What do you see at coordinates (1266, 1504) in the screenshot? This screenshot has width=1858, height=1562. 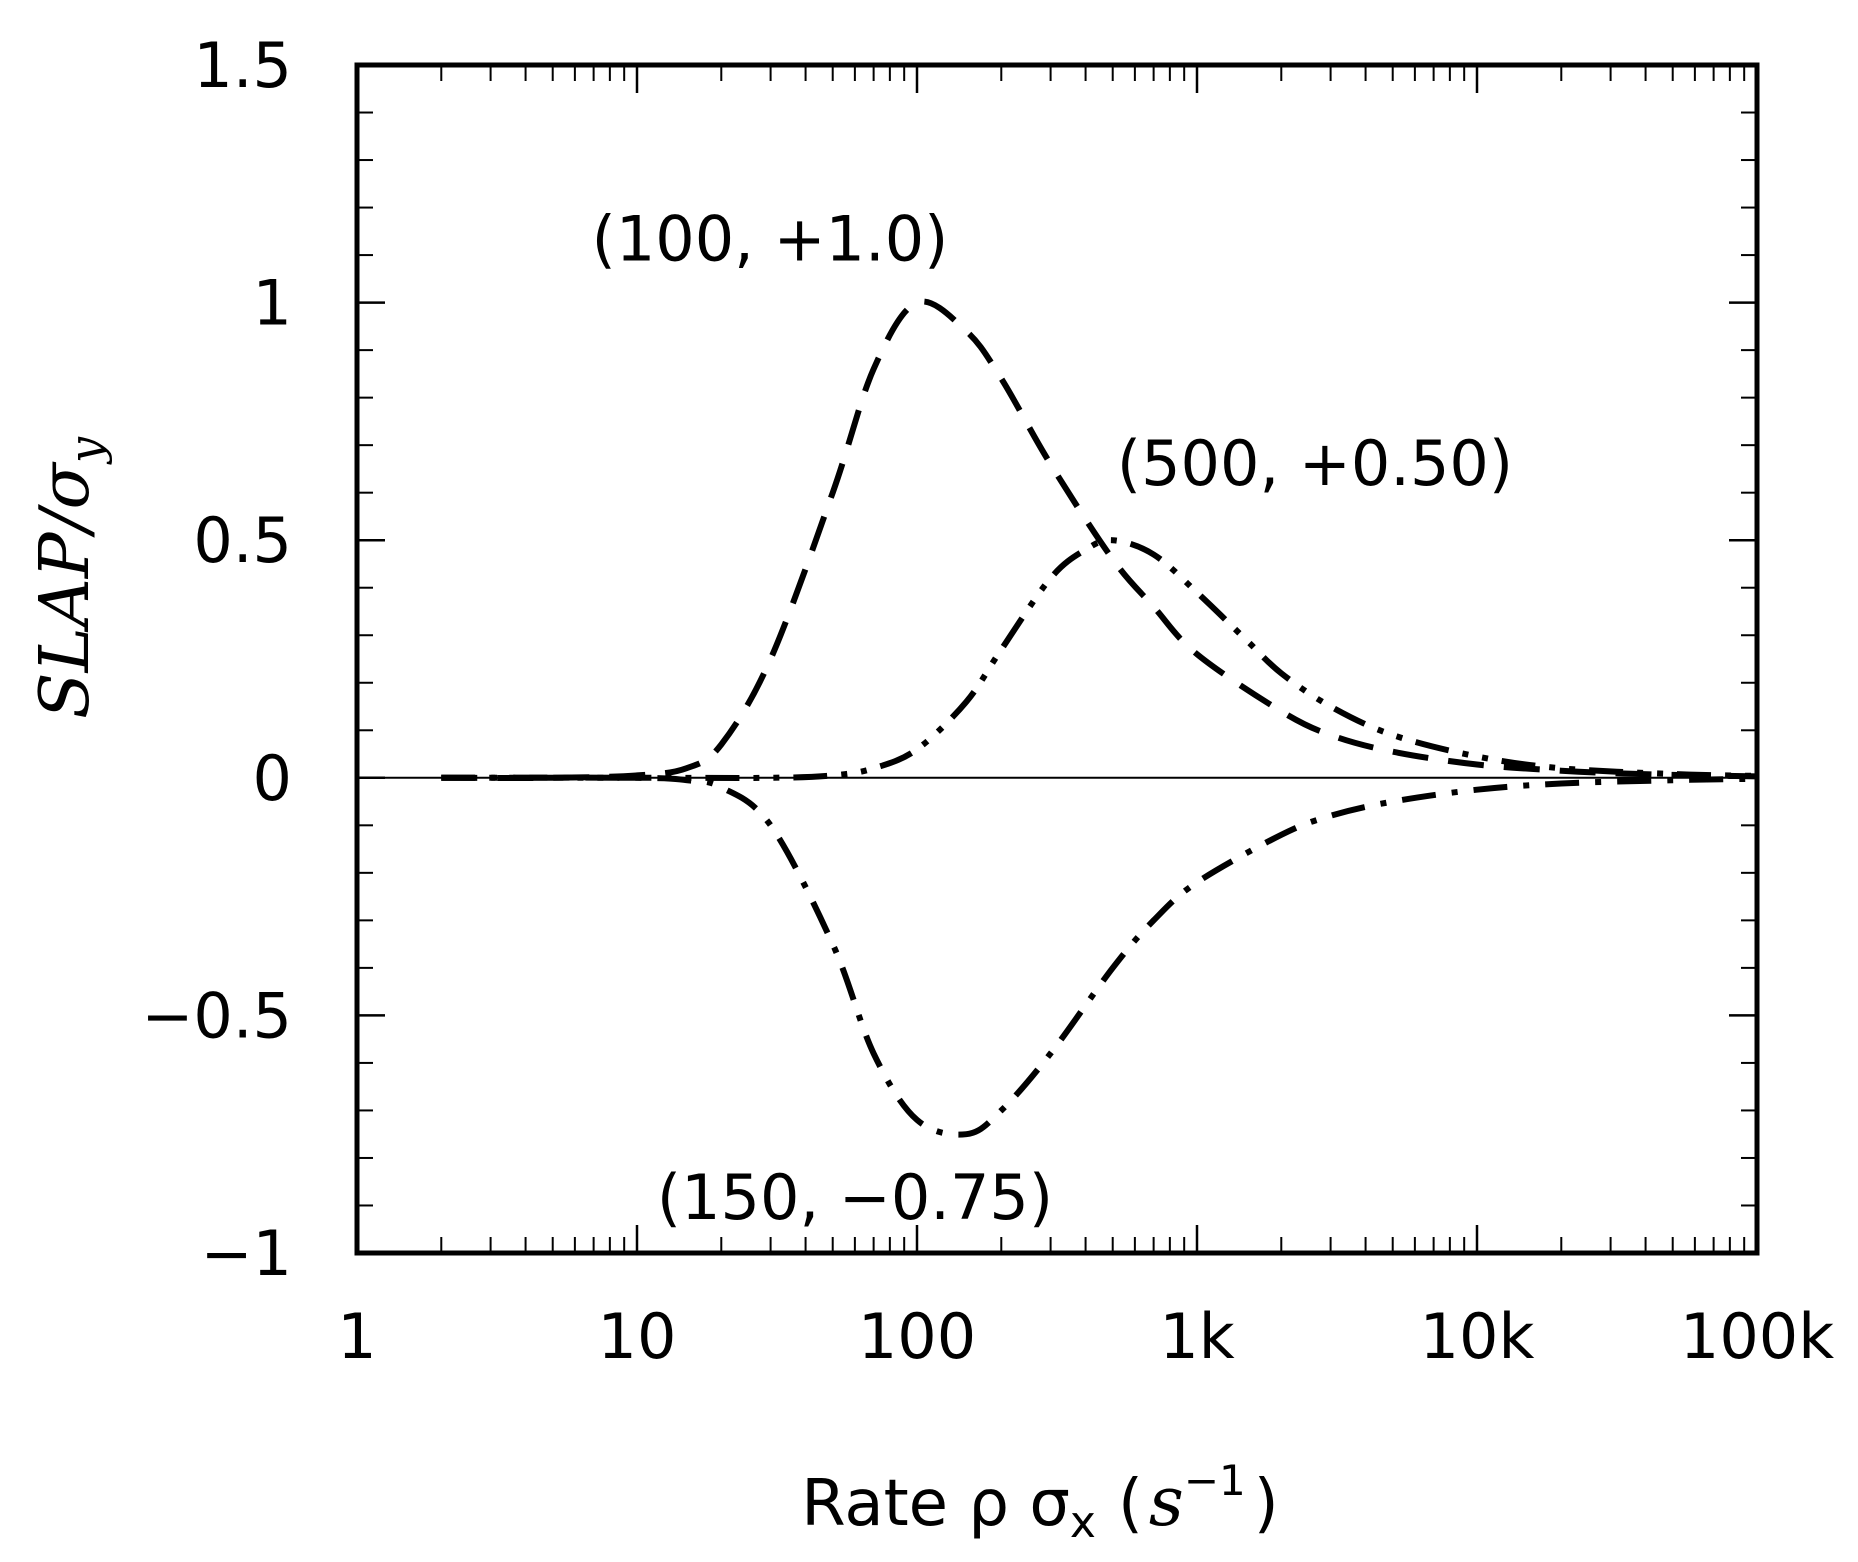 I see `x-axis-title-unit-close: )` at bounding box center [1266, 1504].